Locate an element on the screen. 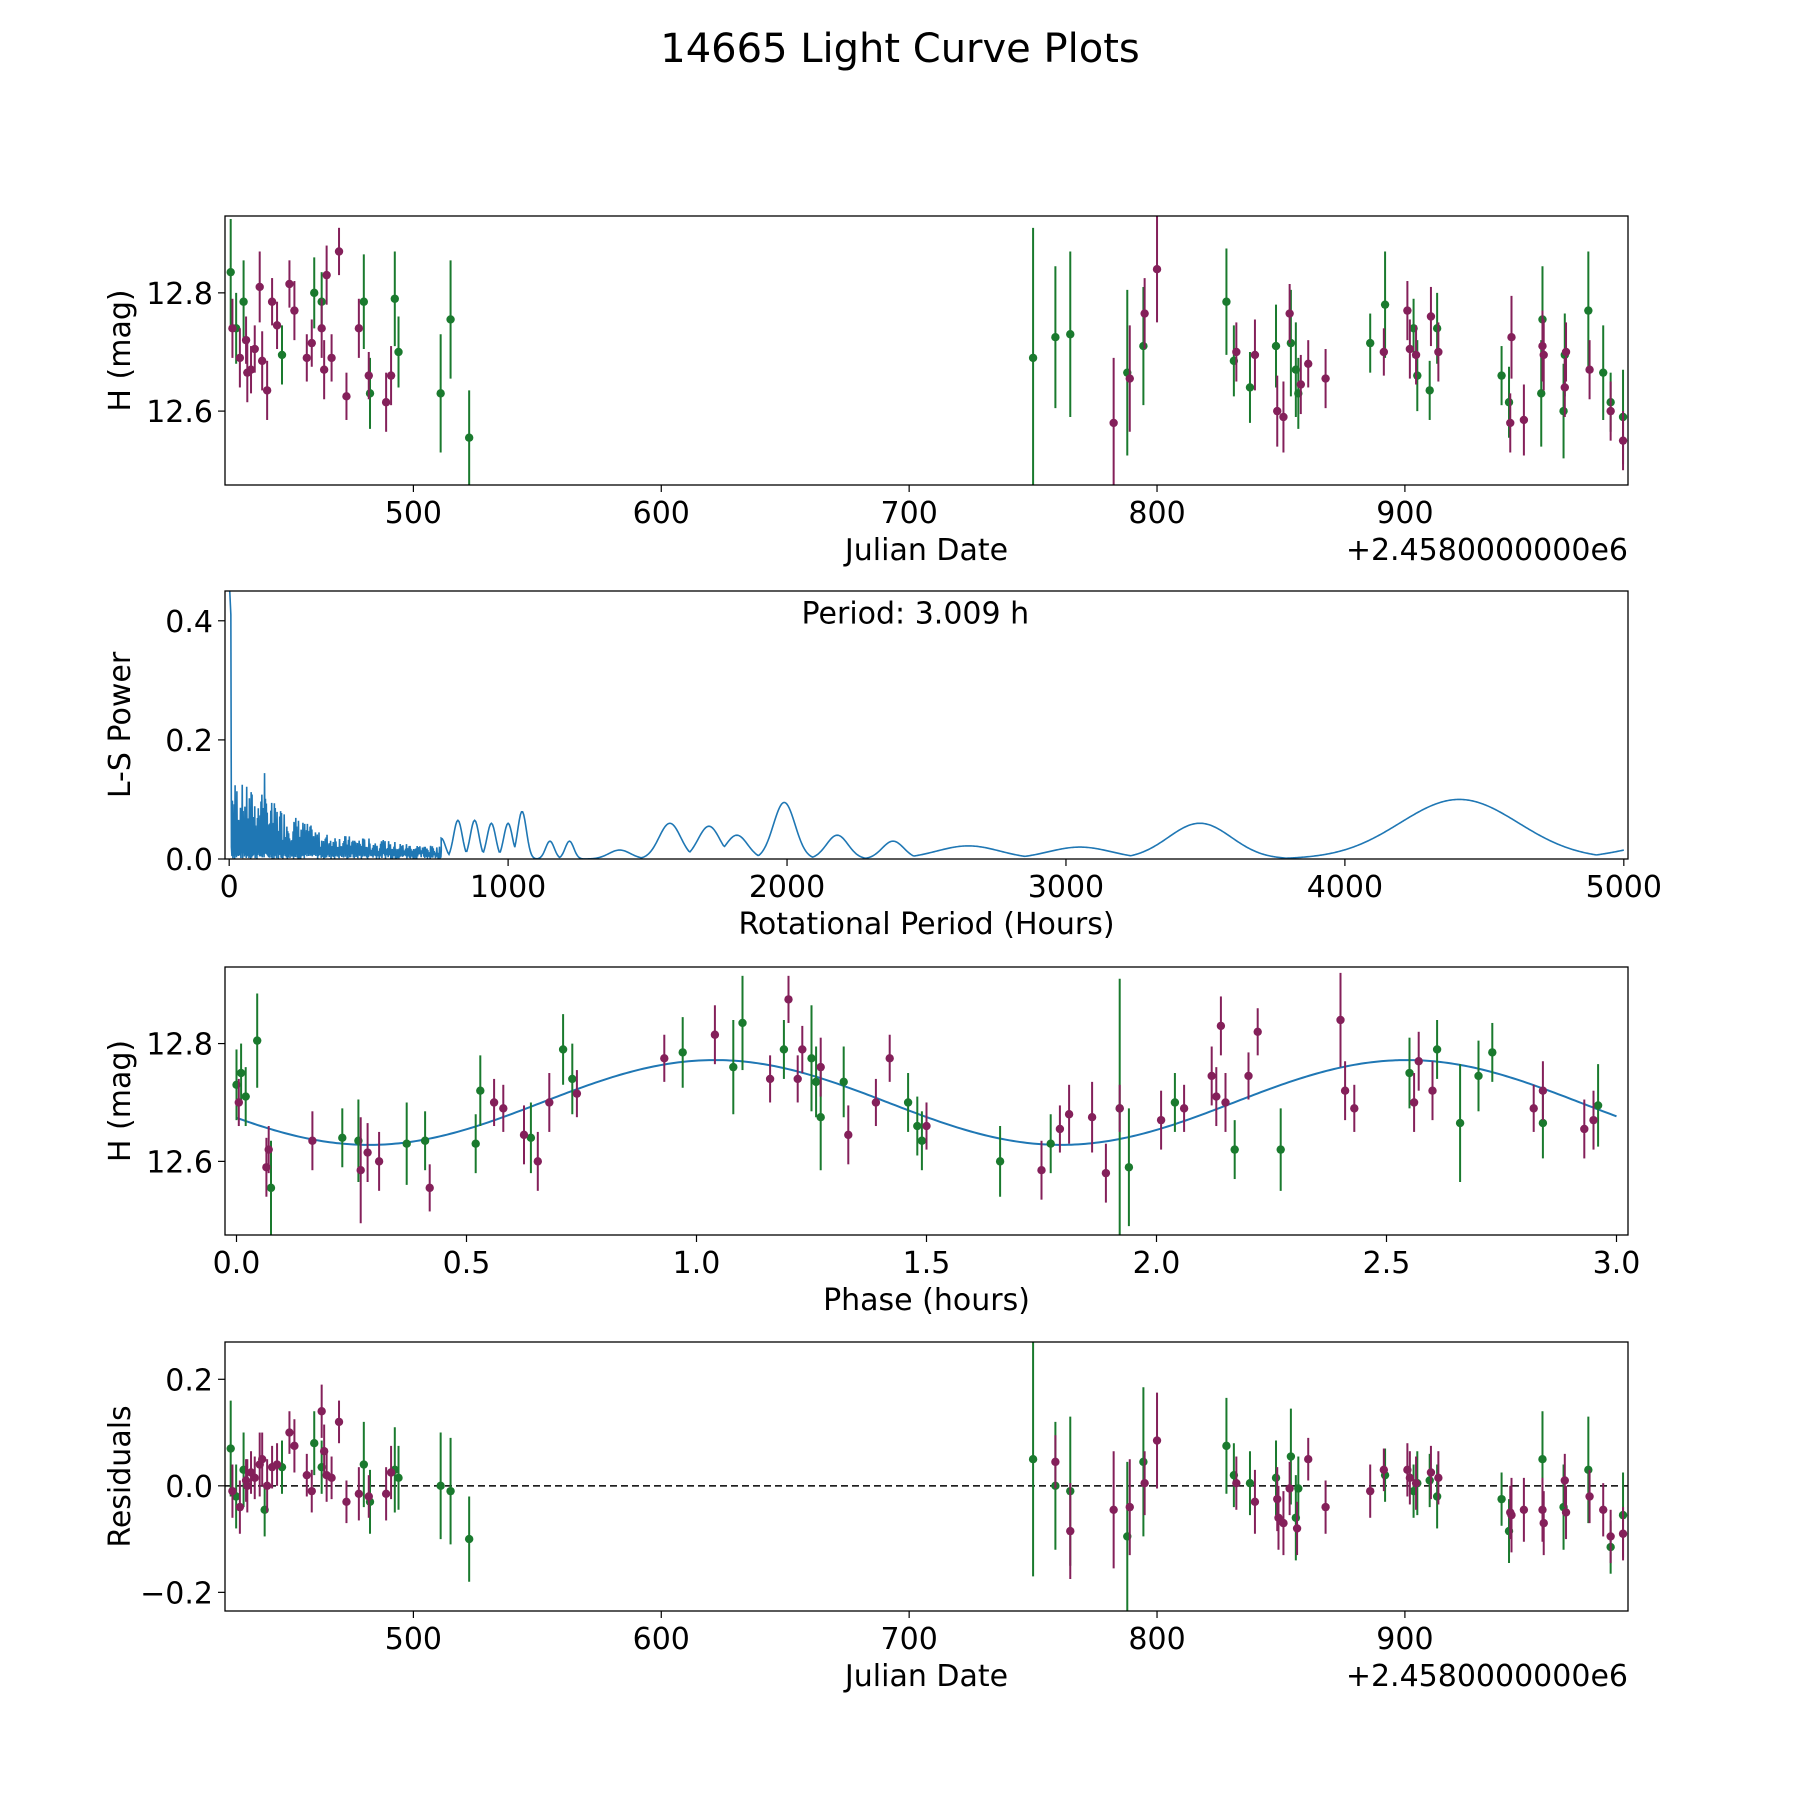 Image resolution: width=1800 pixels, height=1800 pixels. x-tick-label: 0 is located at coordinates (229, 887).